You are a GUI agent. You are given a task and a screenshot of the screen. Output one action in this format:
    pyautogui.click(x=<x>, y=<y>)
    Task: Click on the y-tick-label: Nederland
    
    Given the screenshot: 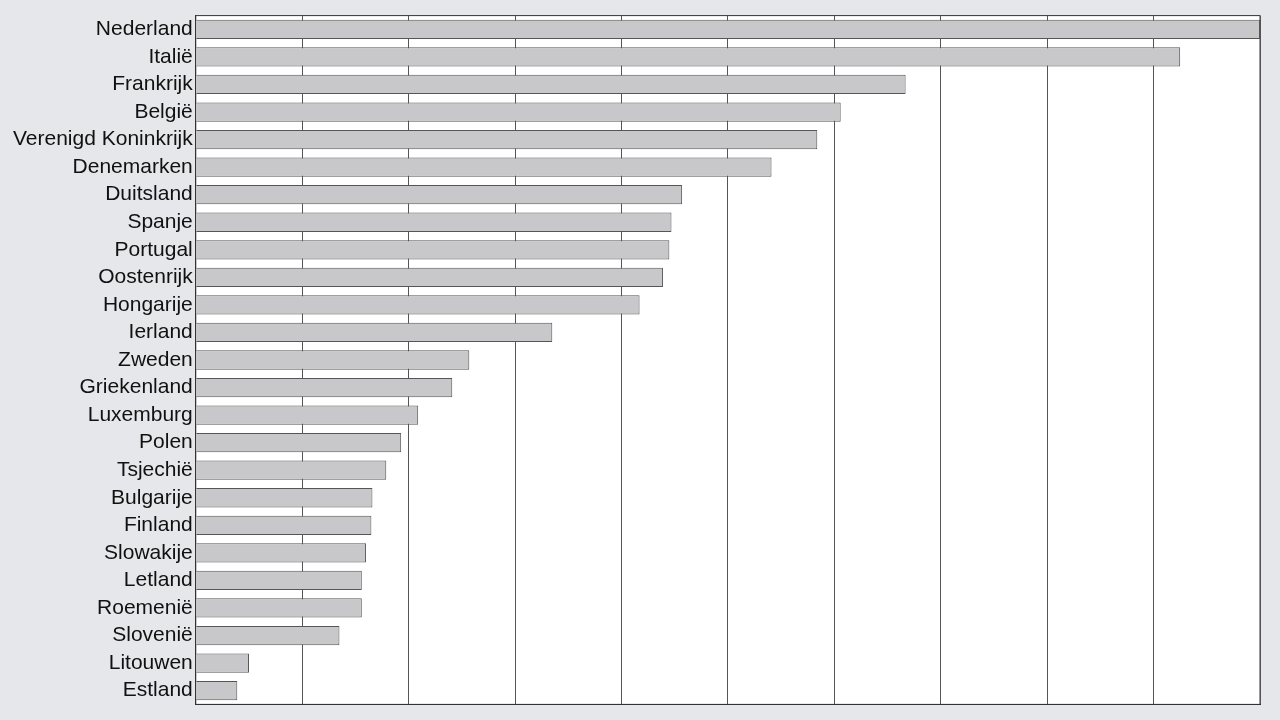 What is the action you would take?
    pyautogui.click(x=144, y=28)
    